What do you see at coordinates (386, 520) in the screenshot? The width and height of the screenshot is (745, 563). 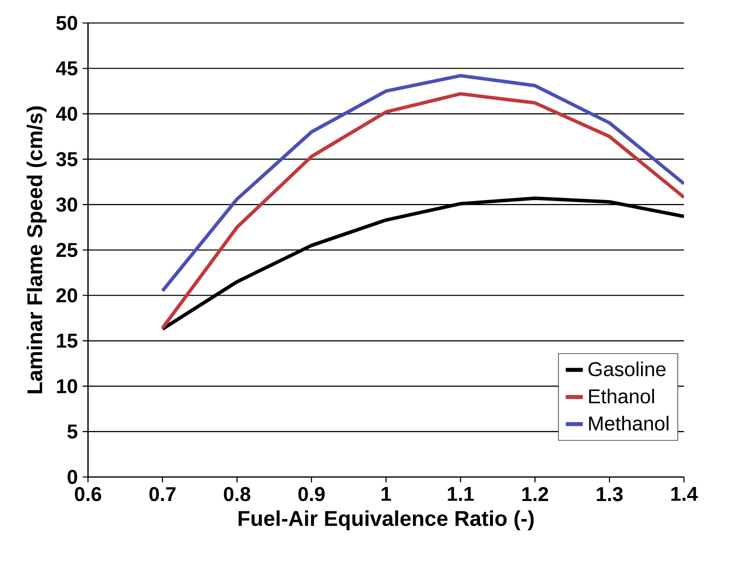 I see `x-axis-title: Fuel-Air Equivalence Ratio (-)` at bounding box center [386, 520].